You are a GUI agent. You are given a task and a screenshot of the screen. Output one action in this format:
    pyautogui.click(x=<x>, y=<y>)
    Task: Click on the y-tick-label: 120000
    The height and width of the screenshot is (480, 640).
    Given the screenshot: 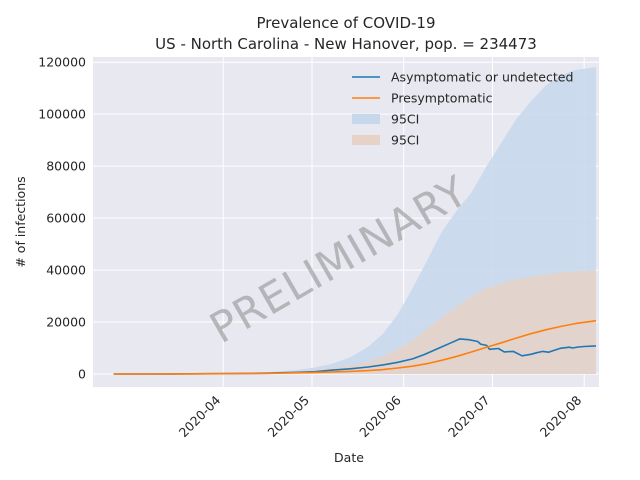 What is the action you would take?
    pyautogui.click(x=62, y=62)
    